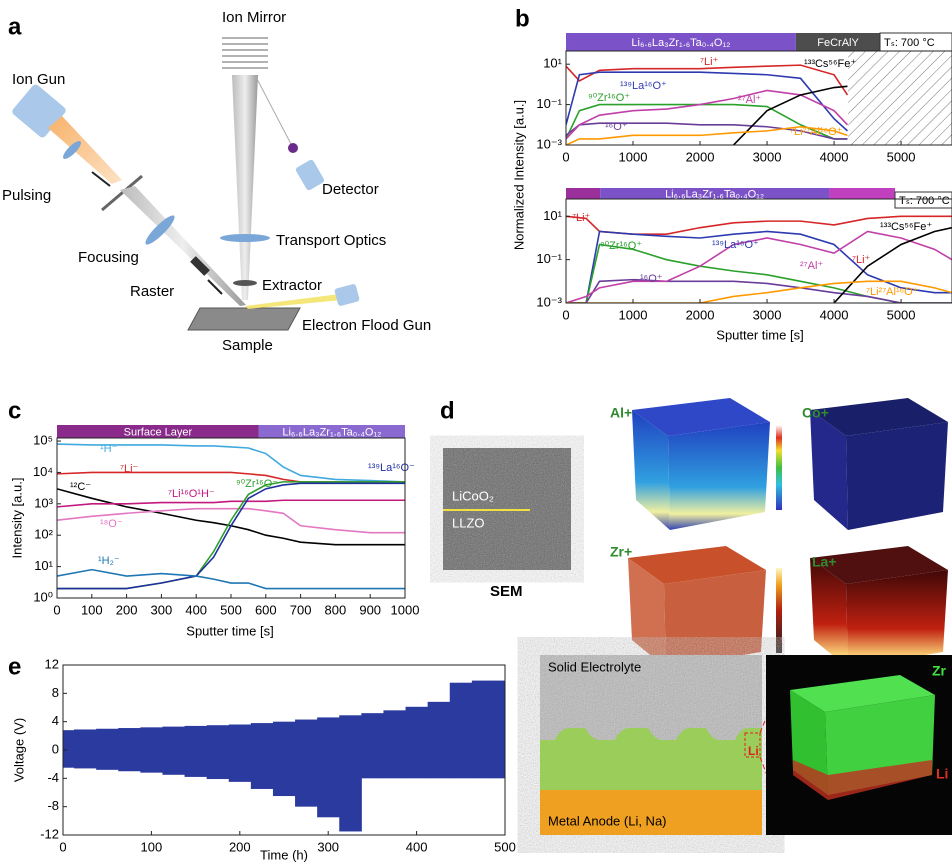  I want to click on label: Raster, so click(152, 291).